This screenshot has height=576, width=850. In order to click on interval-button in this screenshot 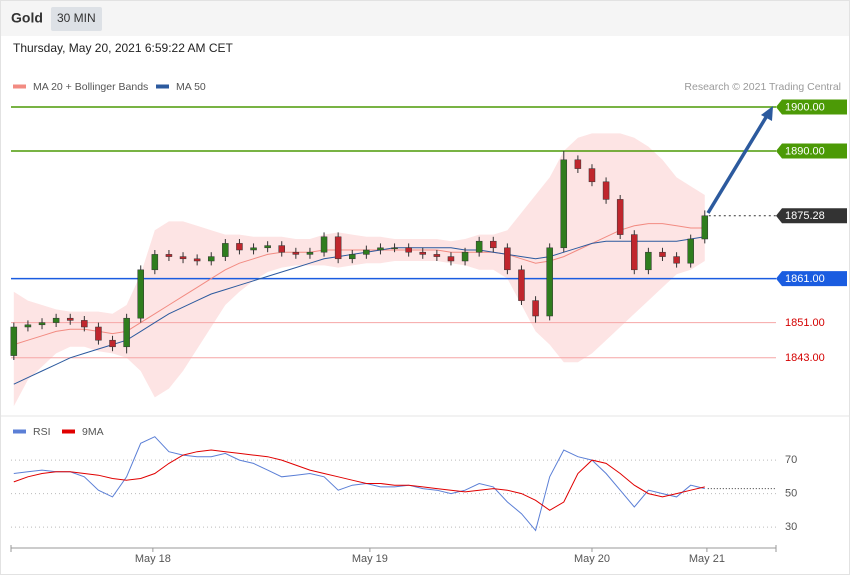, I will do `click(76, 19)`.